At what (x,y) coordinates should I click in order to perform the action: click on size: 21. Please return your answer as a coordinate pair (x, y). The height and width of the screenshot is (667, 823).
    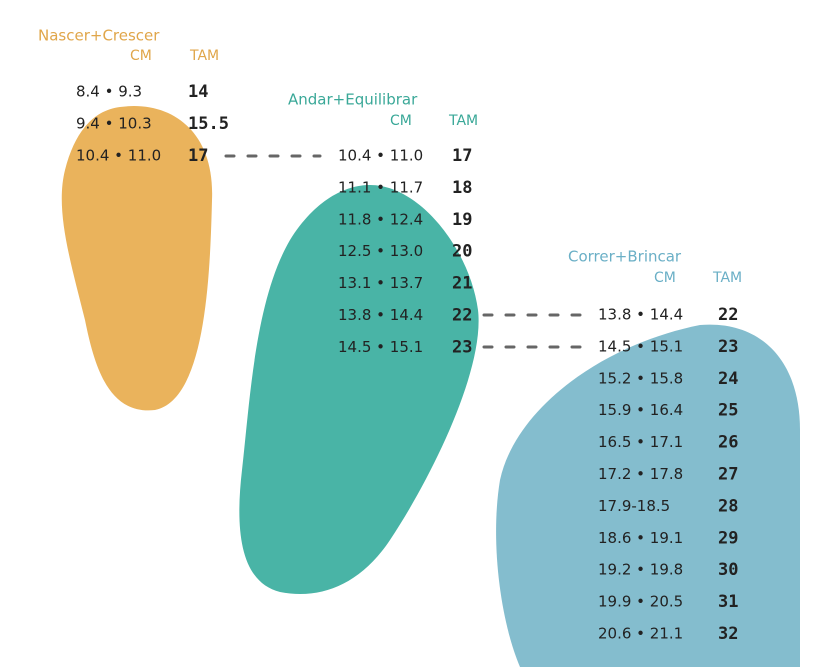
    Looking at the image, I should click on (462, 284).